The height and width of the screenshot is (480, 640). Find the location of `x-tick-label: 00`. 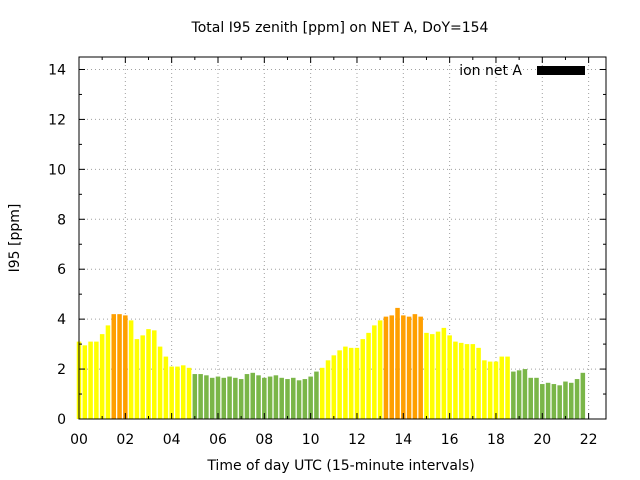

x-tick-label: 00 is located at coordinates (79, 440).